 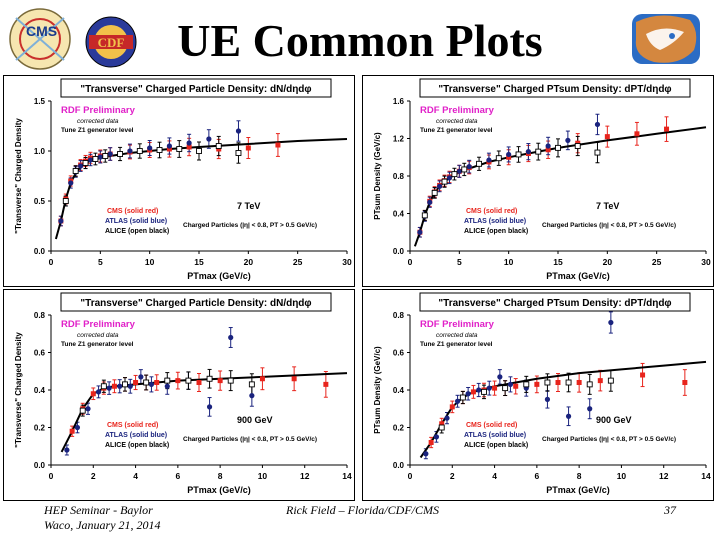 I want to click on x-tick-label: 8, so click(x=579, y=476).